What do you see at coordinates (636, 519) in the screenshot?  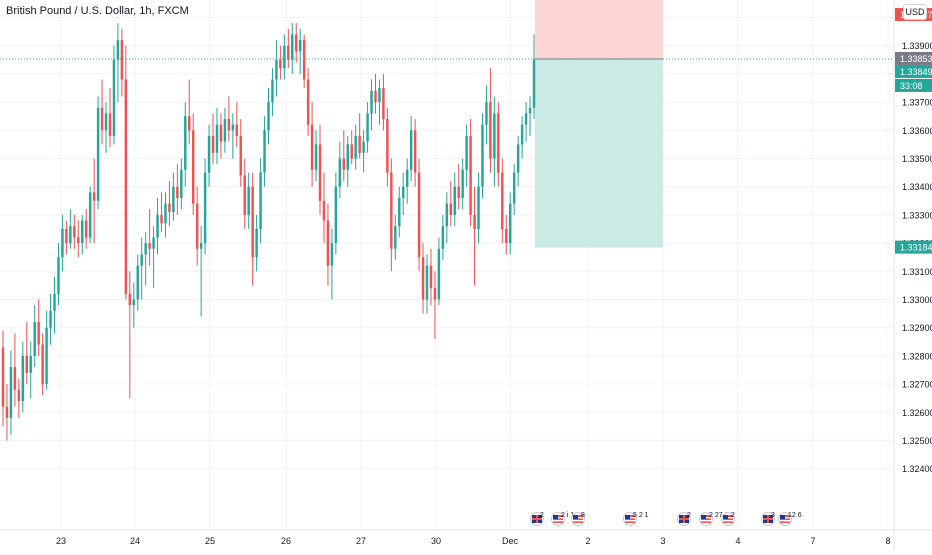 I see `us-flag-icon: 5 2 1` at bounding box center [636, 519].